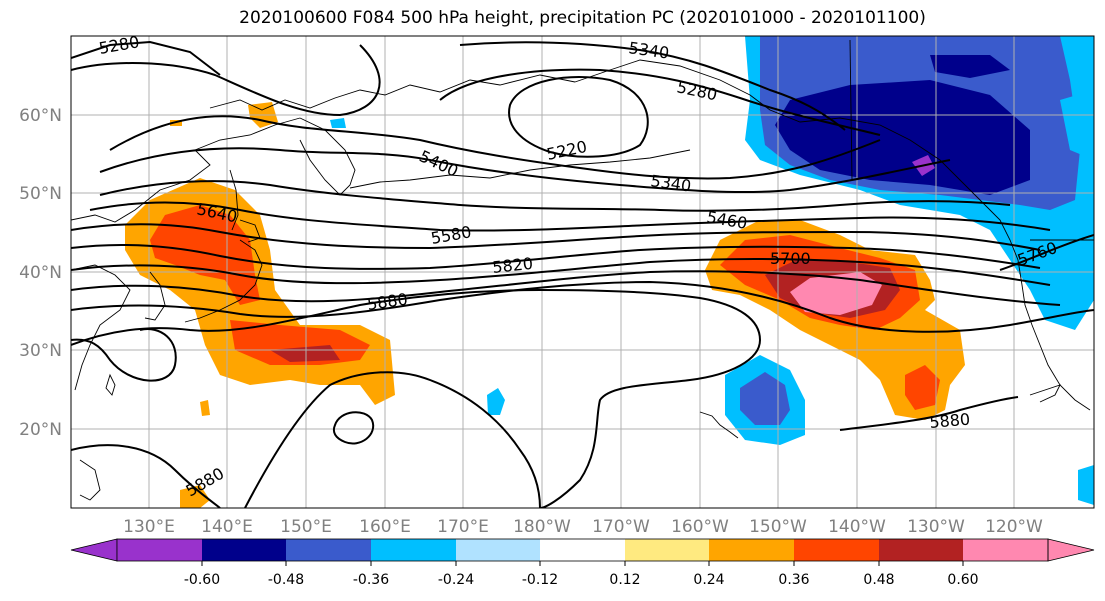 The image size is (1105, 601). Describe the element at coordinates (247, 134) in the screenshot. I see `coast-okhotsk` at that location.